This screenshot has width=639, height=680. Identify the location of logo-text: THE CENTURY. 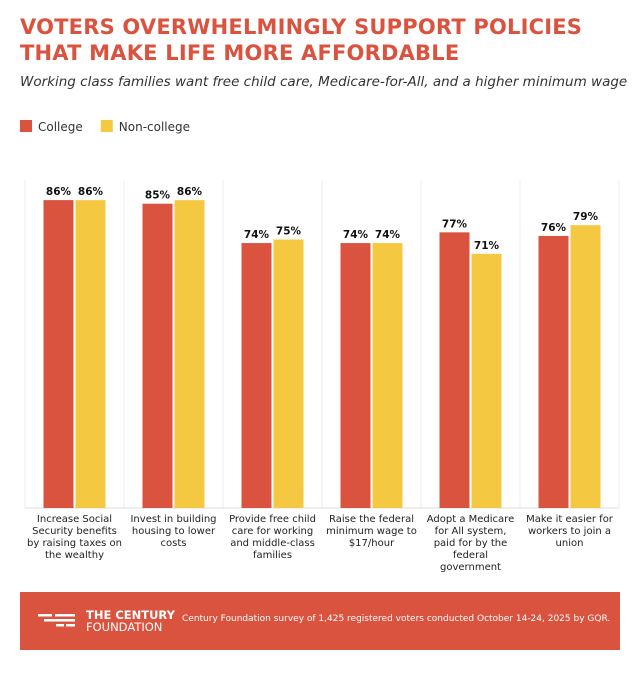
(130, 615).